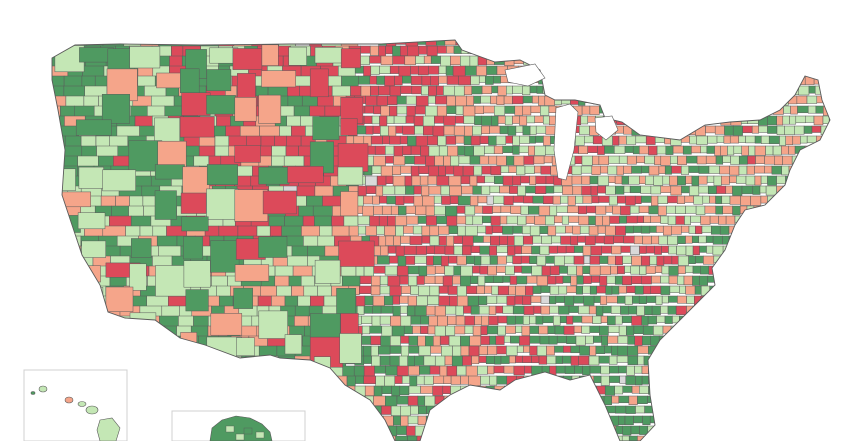 Image resolution: width=841 pixels, height=441 pixels. What do you see at coordinates (411, 311) in the screenshot?
I see `county-texas-2050` at bounding box center [411, 311].